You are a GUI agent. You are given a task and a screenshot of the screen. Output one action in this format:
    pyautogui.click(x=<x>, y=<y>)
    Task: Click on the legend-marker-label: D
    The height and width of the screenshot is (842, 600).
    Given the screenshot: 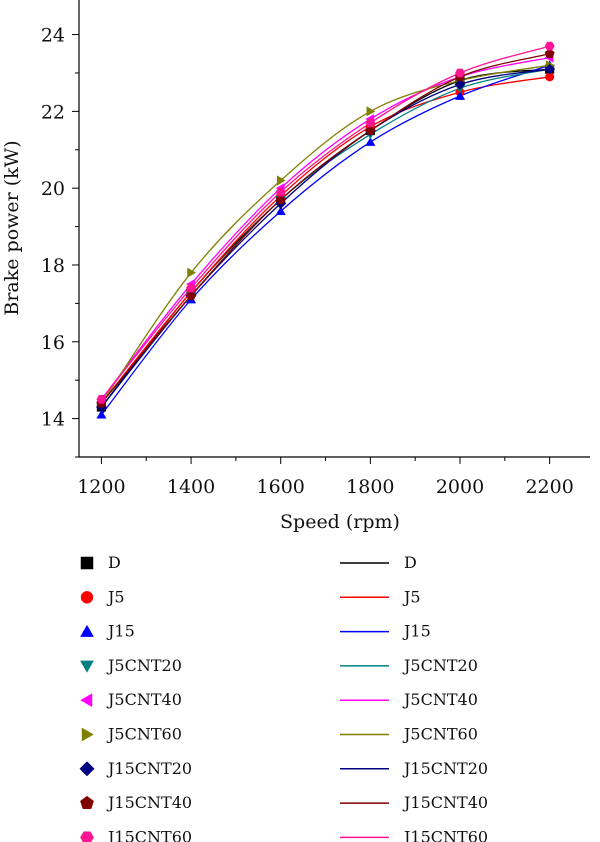 What is the action you would take?
    pyautogui.click(x=114, y=562)
    